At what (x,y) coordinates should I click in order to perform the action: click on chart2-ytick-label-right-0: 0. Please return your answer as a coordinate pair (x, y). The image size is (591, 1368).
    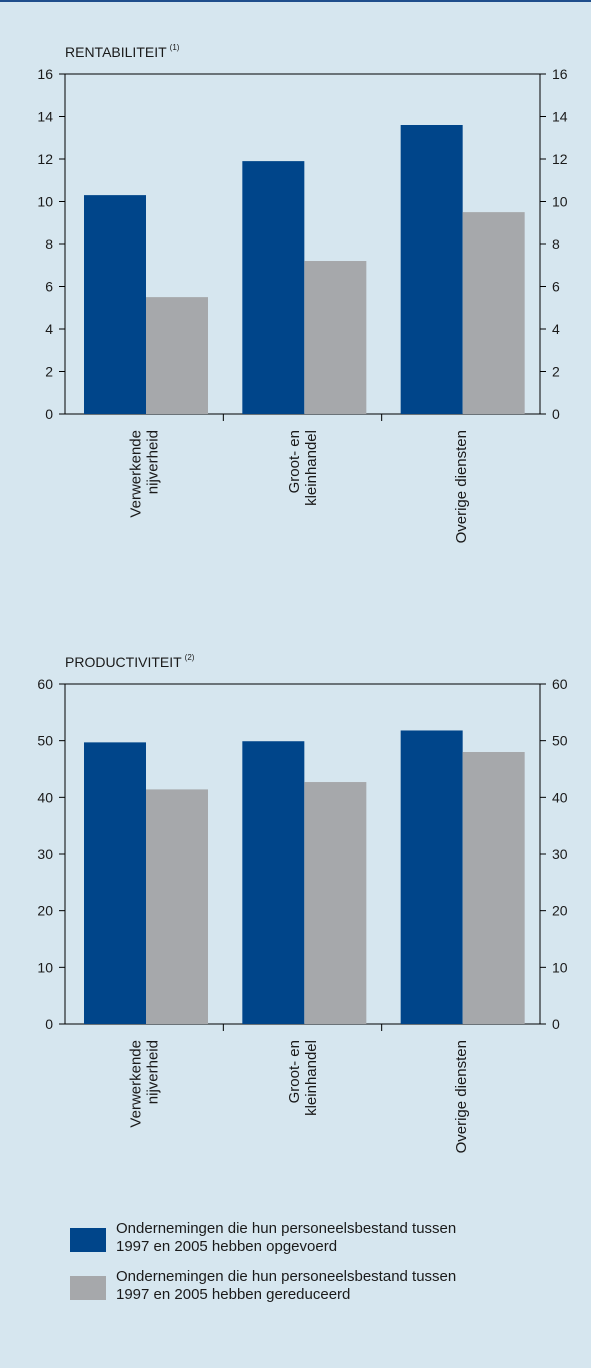
    Looking at the image, I should click on (556, 1024).